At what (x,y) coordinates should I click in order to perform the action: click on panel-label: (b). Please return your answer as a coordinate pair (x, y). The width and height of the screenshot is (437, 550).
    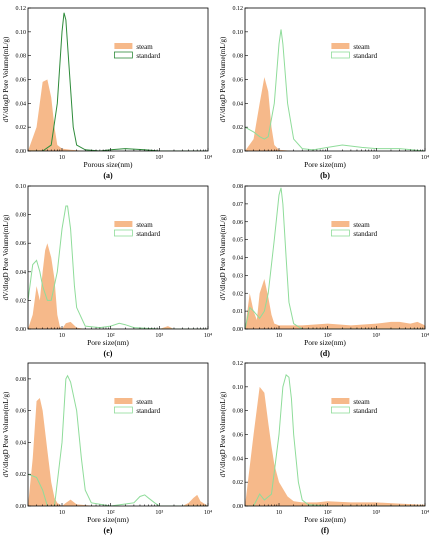
    Looking at the image, I should click on (325, 175).